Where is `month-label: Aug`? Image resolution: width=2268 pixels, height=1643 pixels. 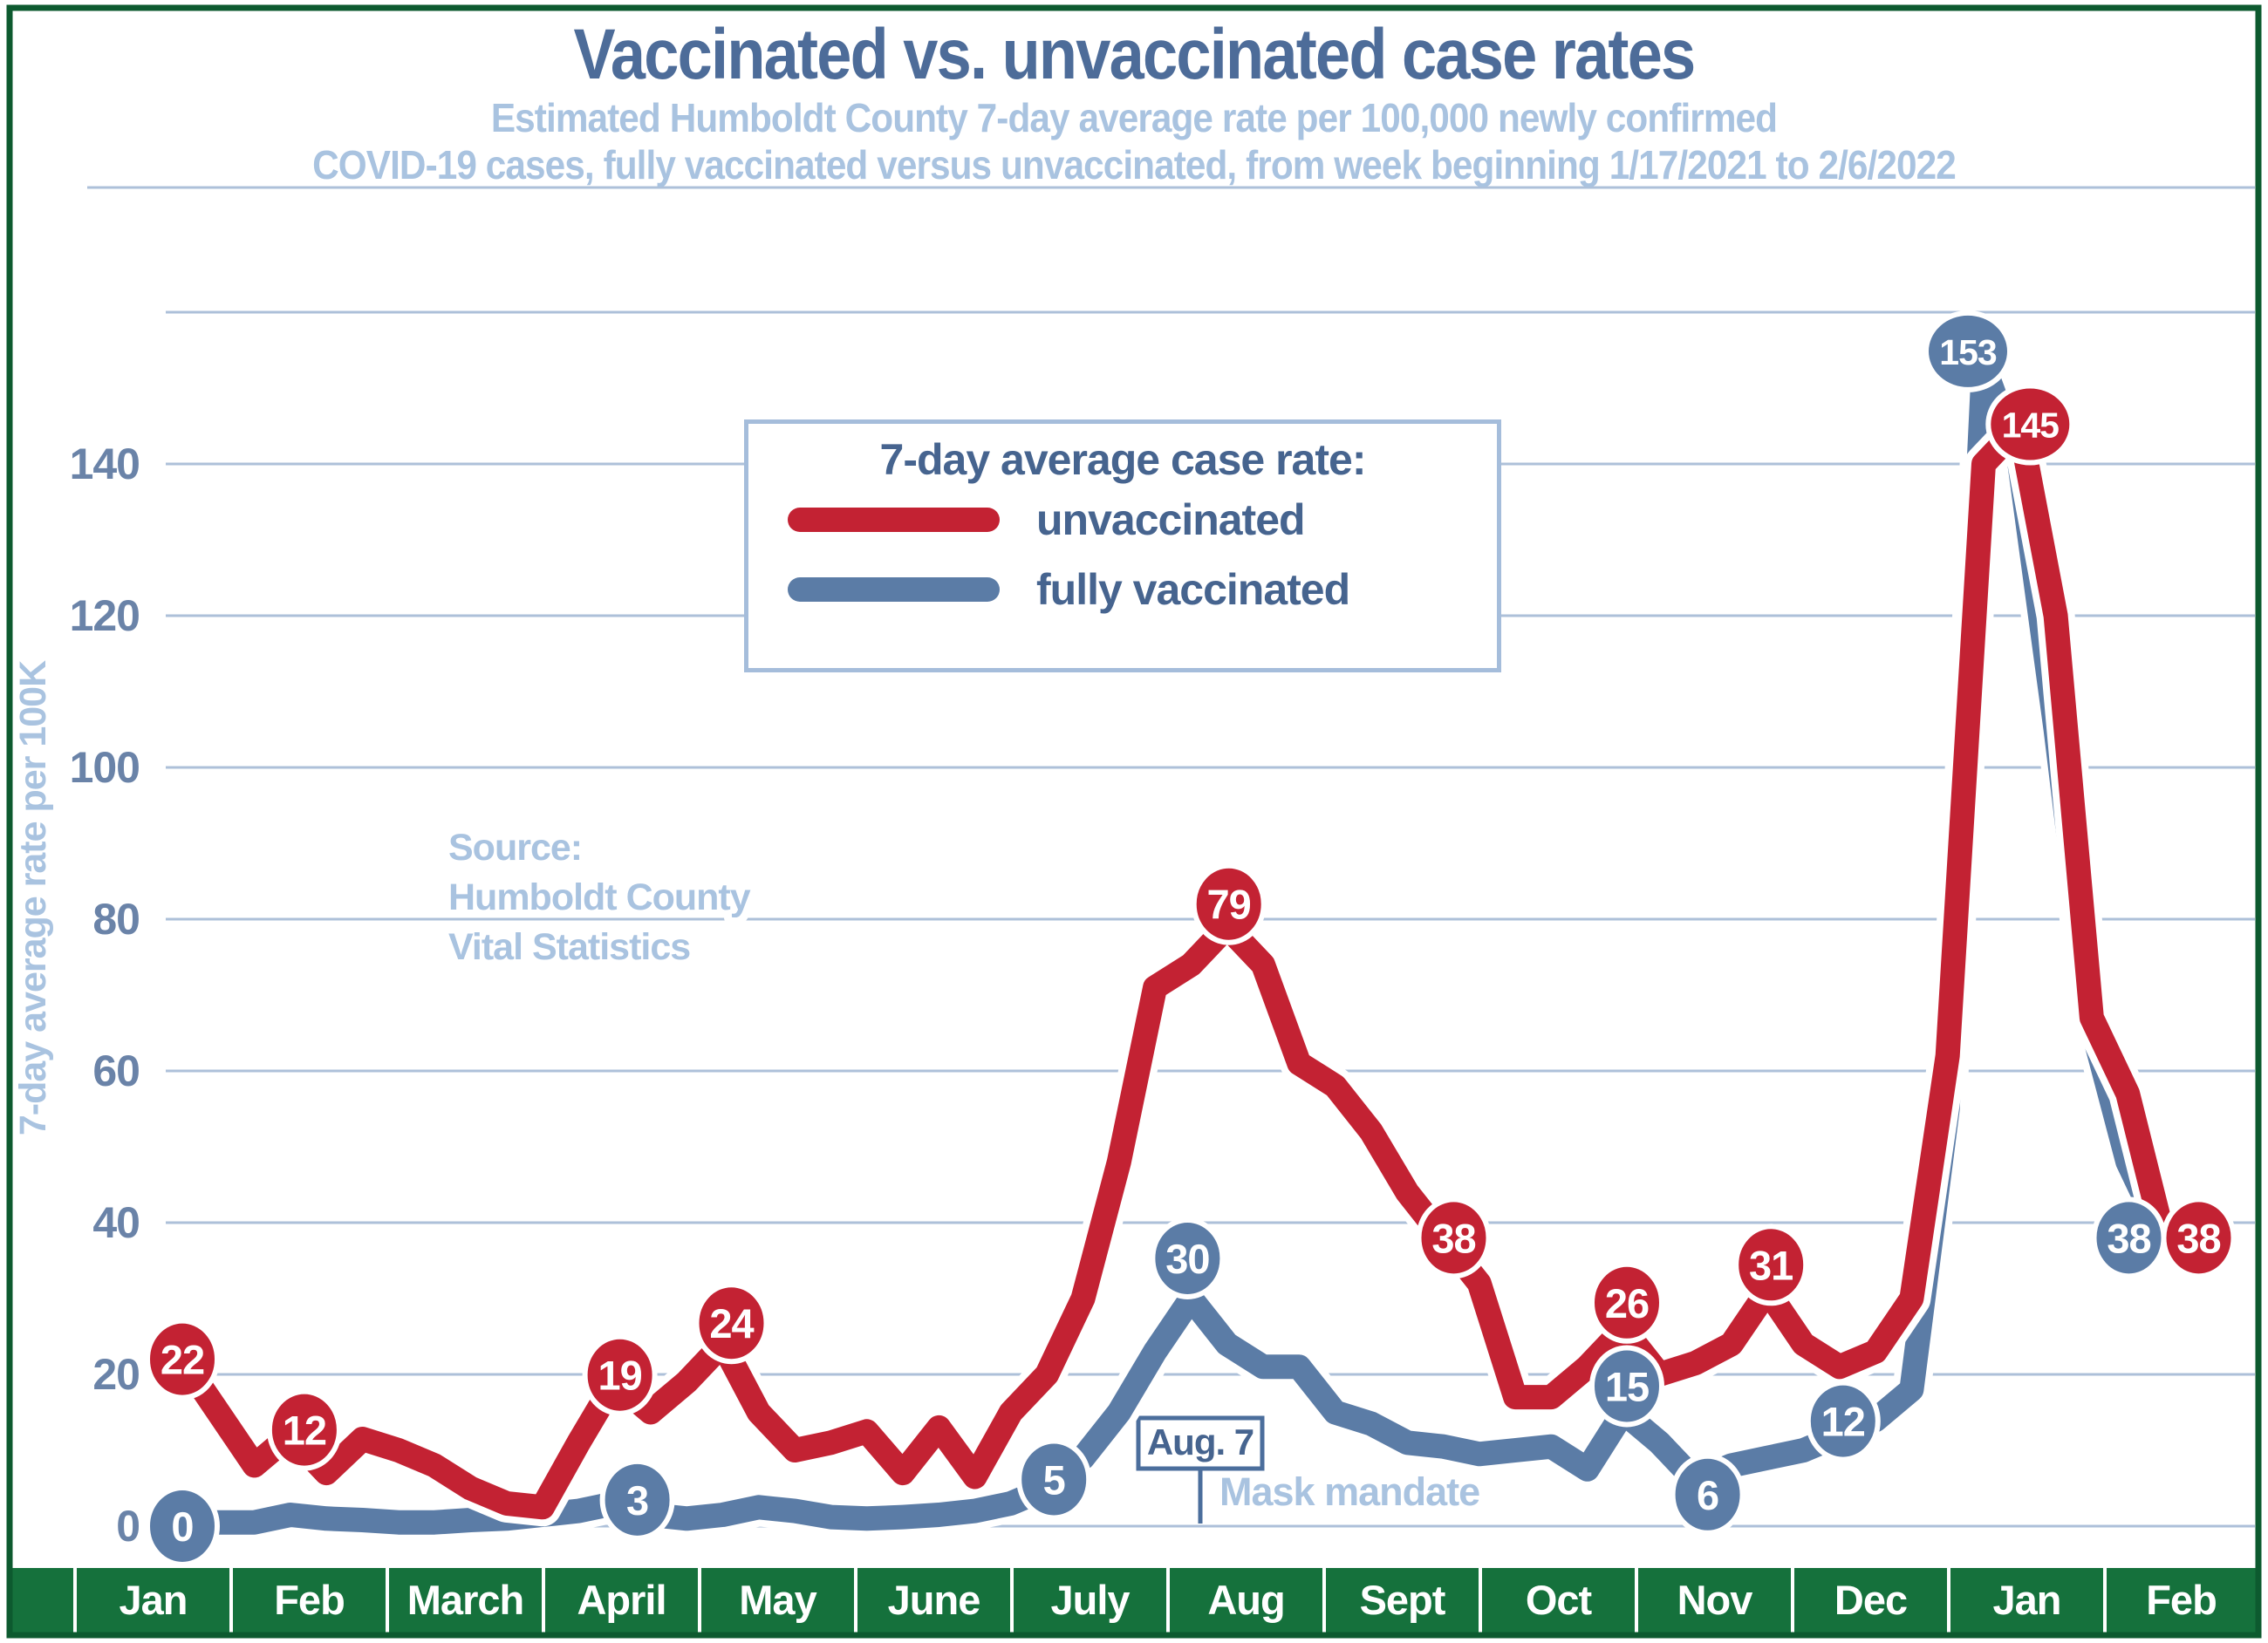
month-label: Aug is located at coordinates (1246, 1600).